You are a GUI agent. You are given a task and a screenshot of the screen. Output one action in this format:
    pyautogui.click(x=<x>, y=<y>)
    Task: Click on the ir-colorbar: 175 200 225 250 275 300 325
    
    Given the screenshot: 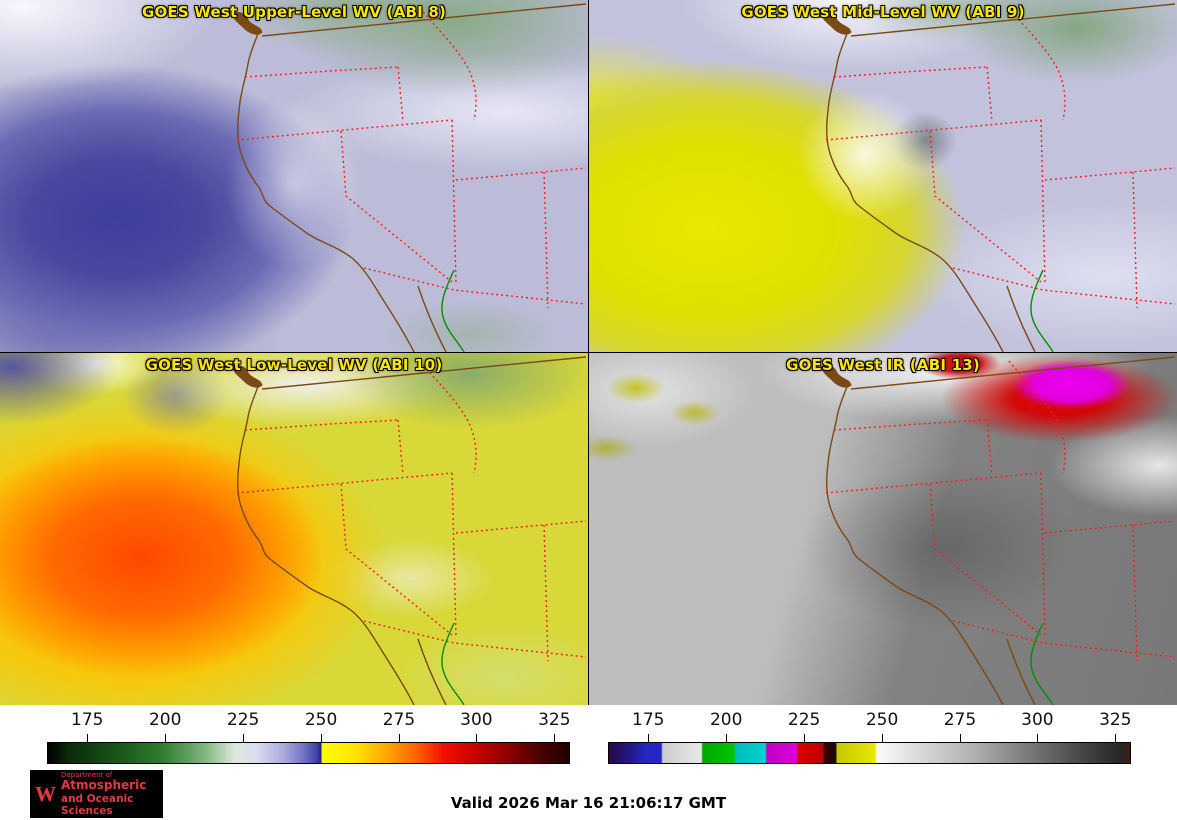 What is the action you would take?
    pyautogui.click(x=870, y=737)
    